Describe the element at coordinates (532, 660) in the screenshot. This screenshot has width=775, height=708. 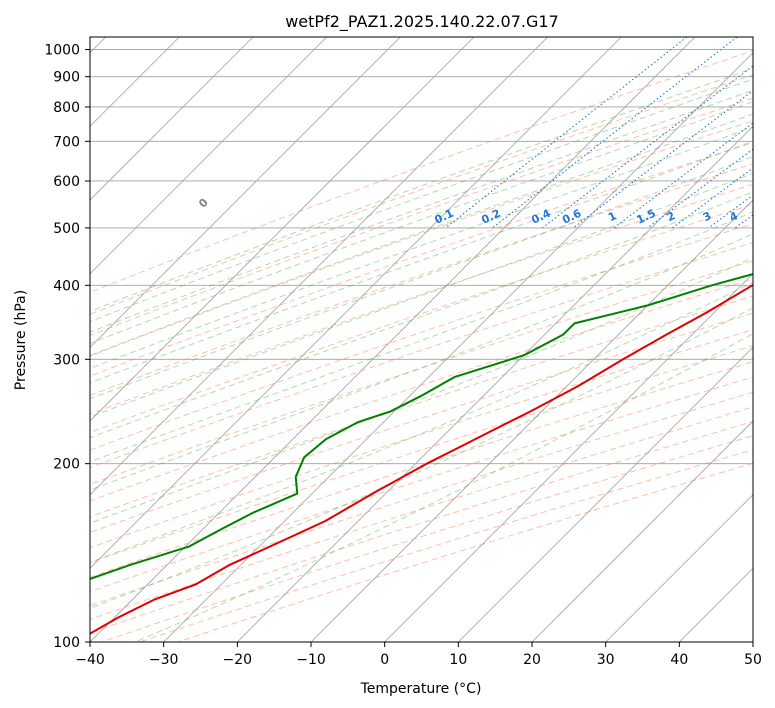
I see `x-tick-label: 20` at that location.